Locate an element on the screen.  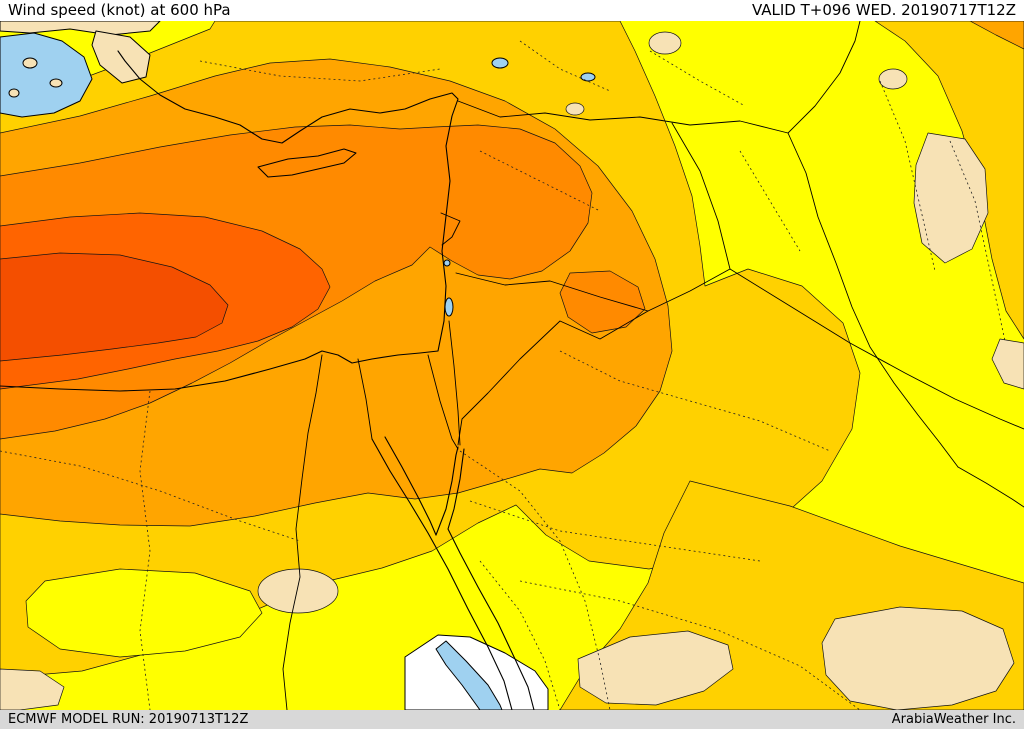
border-egypt-israel is located at coordinates (443, 402).